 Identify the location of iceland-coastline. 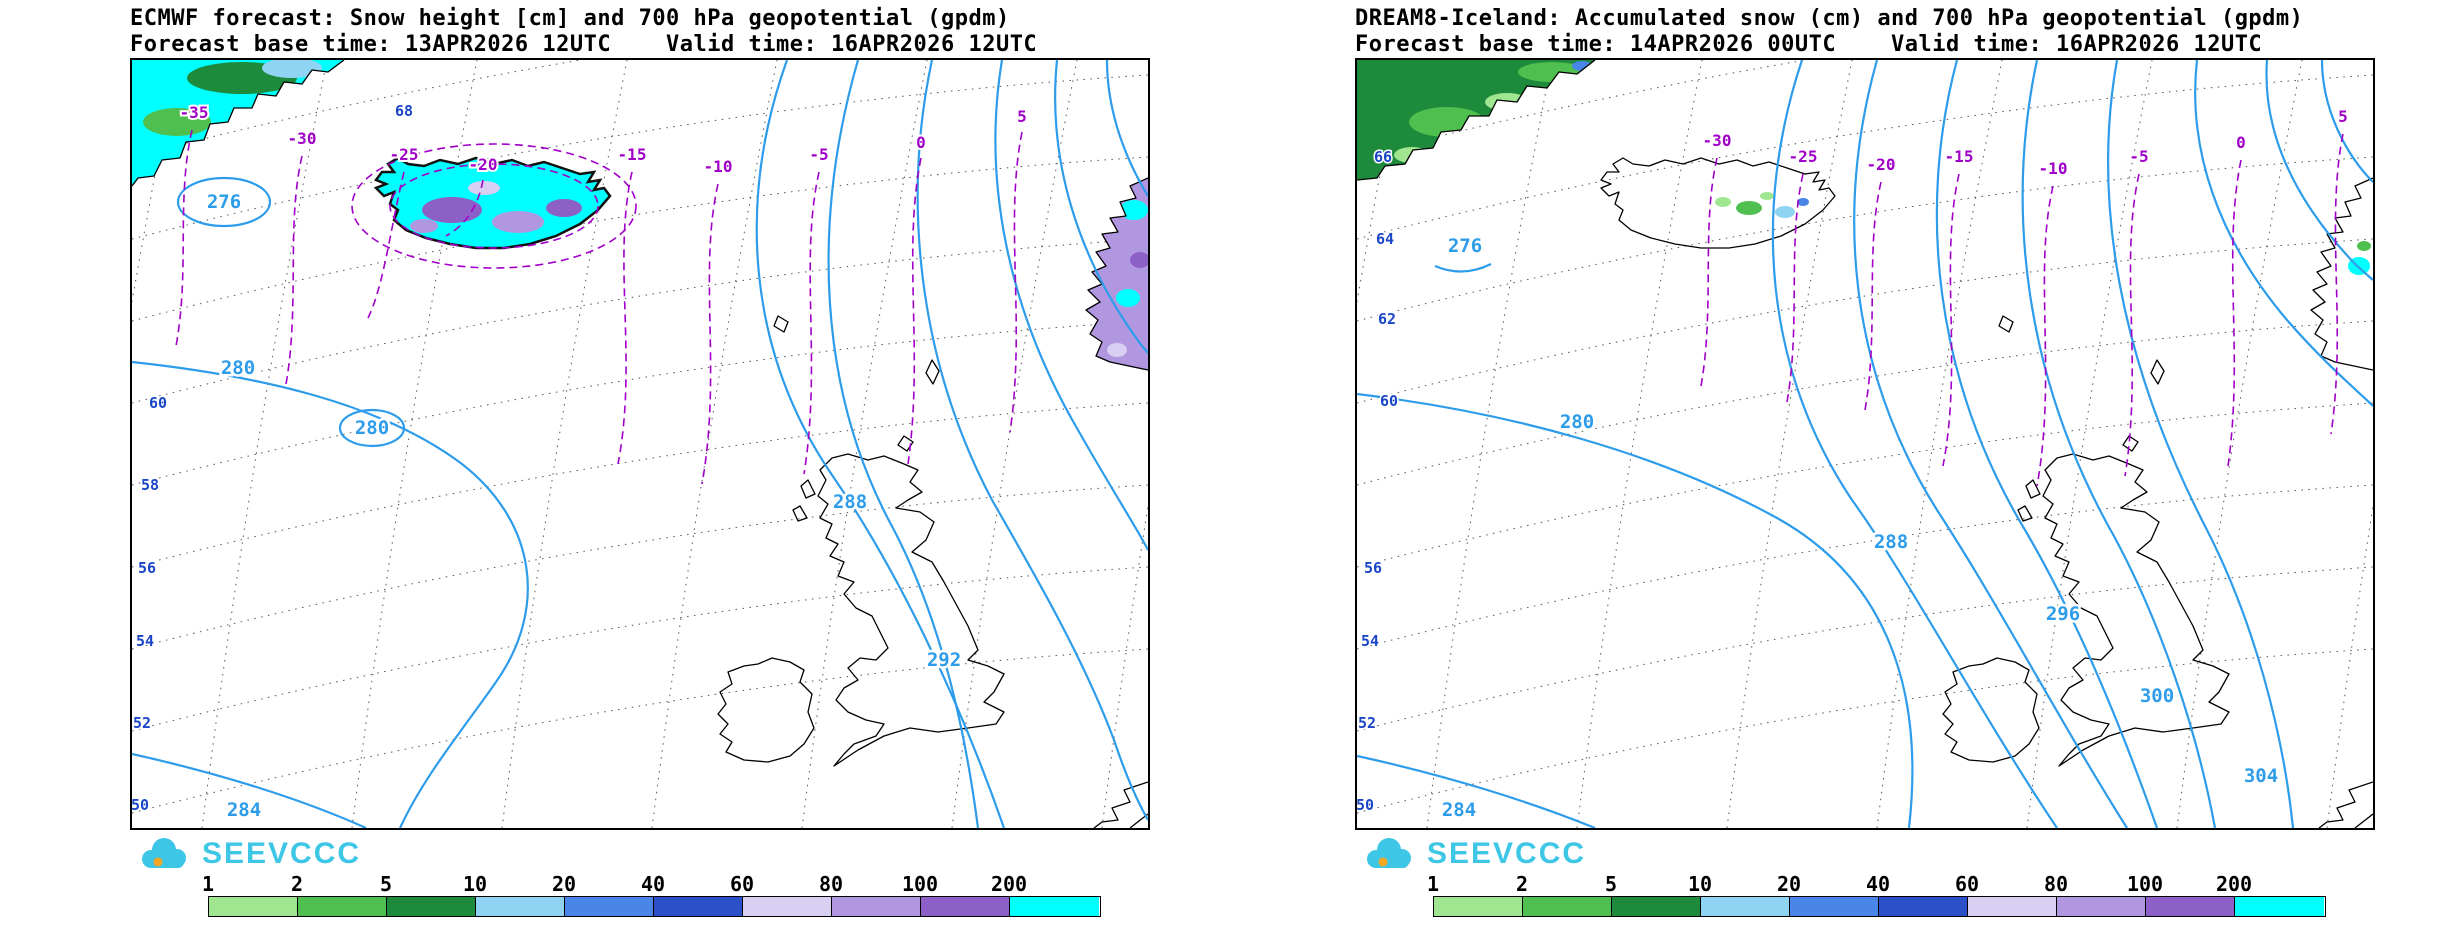
(1718, 203).